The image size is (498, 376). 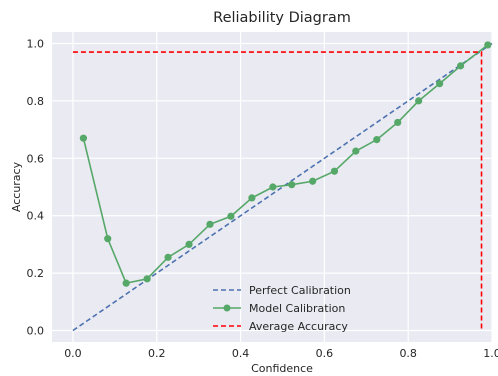 What do you see at coordinates (241, 353) in the screenshot?
I see `x-tick-label: 0.4` at bounding box center [241, 353].